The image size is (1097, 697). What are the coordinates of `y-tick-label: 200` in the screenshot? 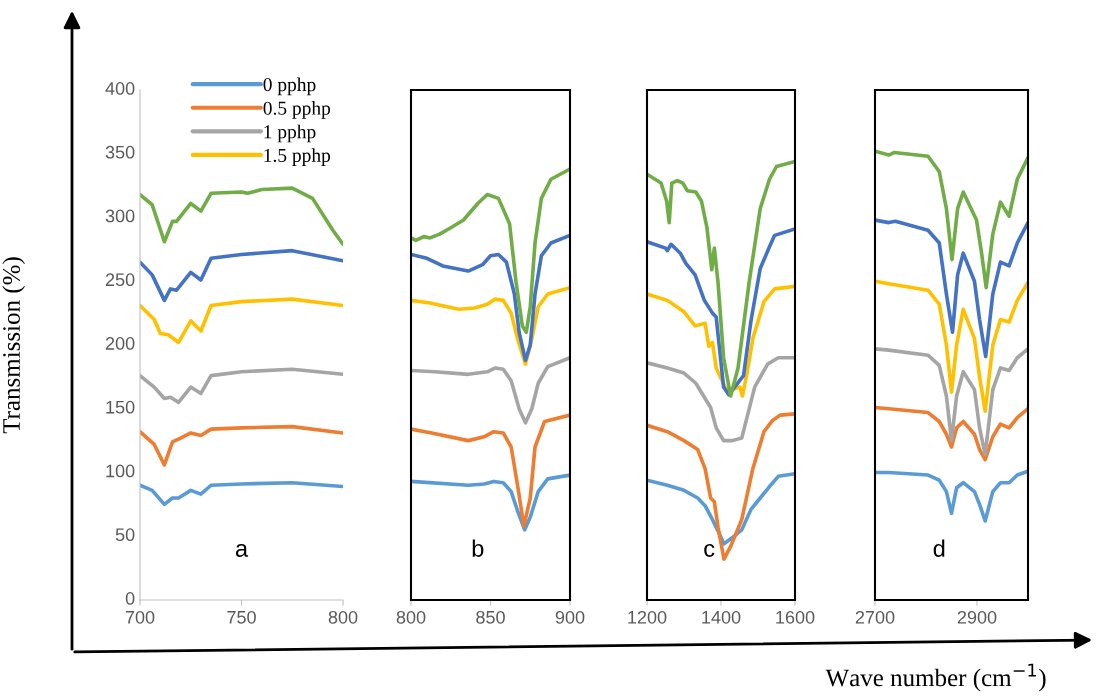 It's located at (120, 343).